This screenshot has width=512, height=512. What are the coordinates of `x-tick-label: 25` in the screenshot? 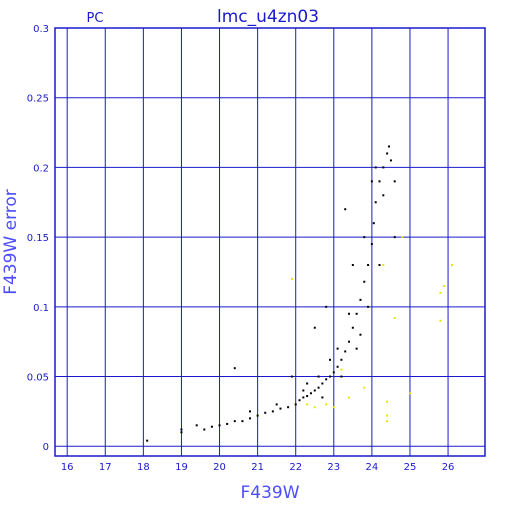 It's located at (410, 467).